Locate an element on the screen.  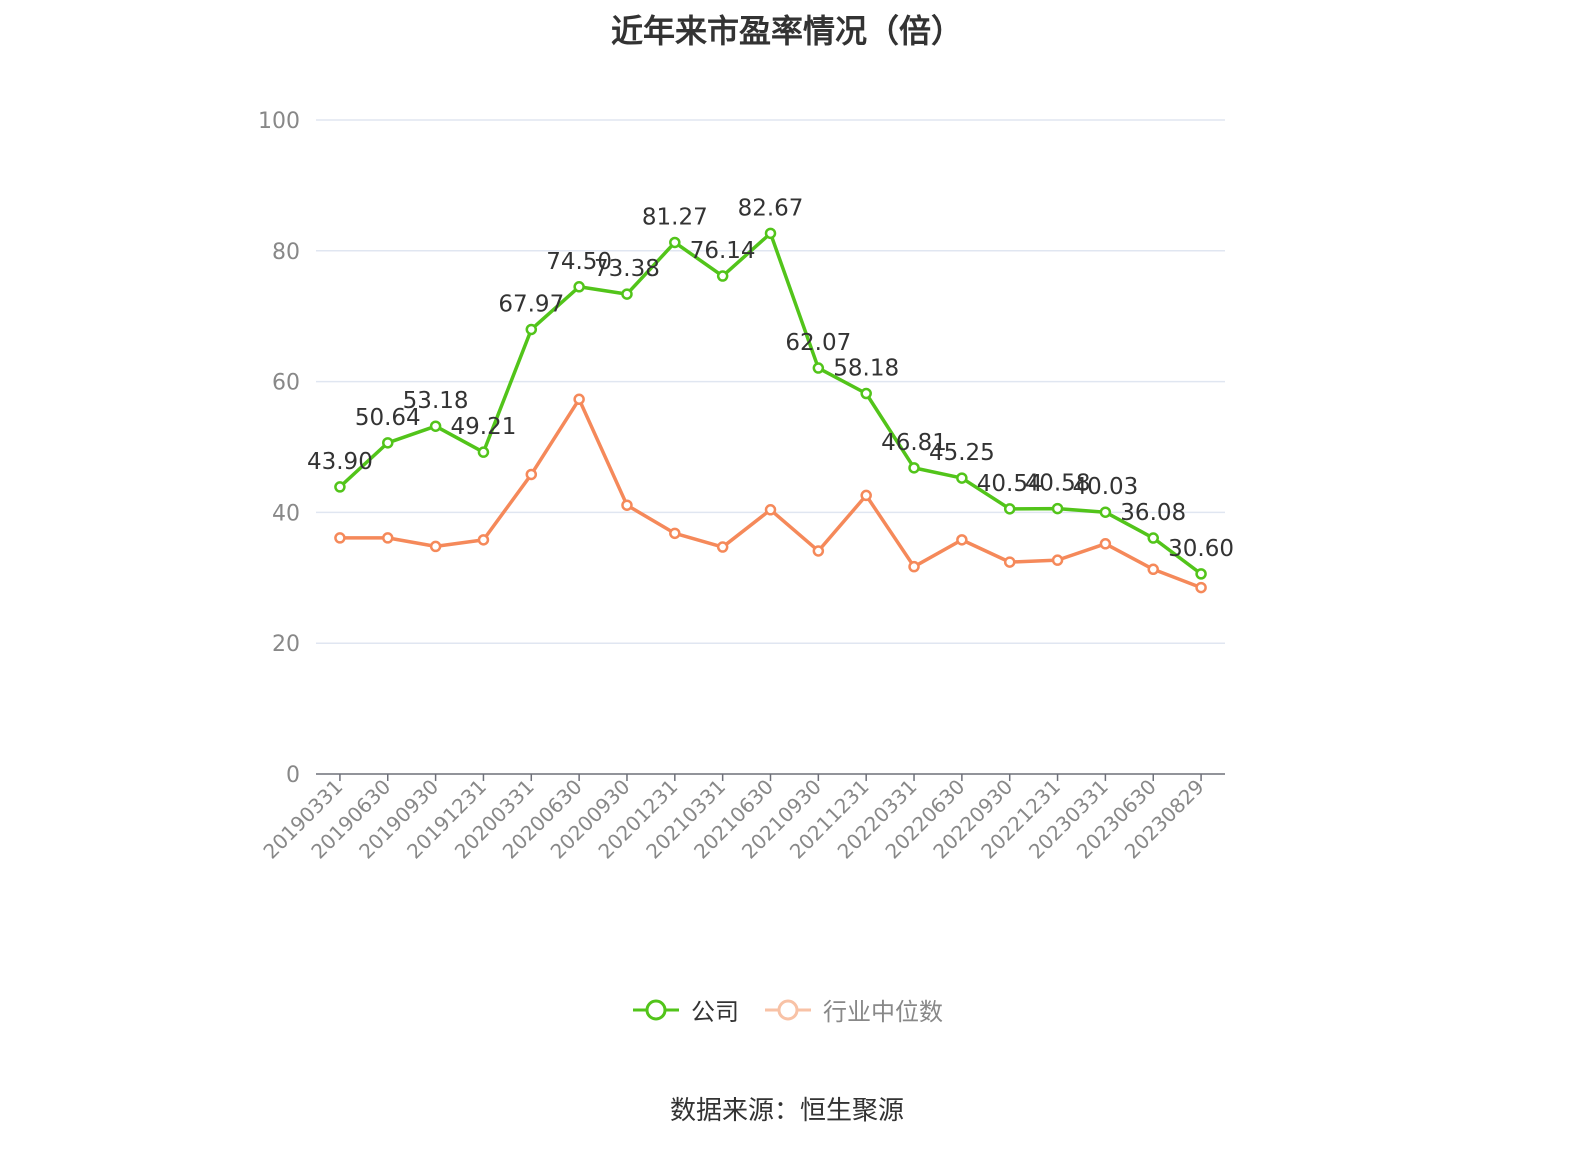
legend-item-industry-median: 行业中位数 is located at coordinates (853, 1009).